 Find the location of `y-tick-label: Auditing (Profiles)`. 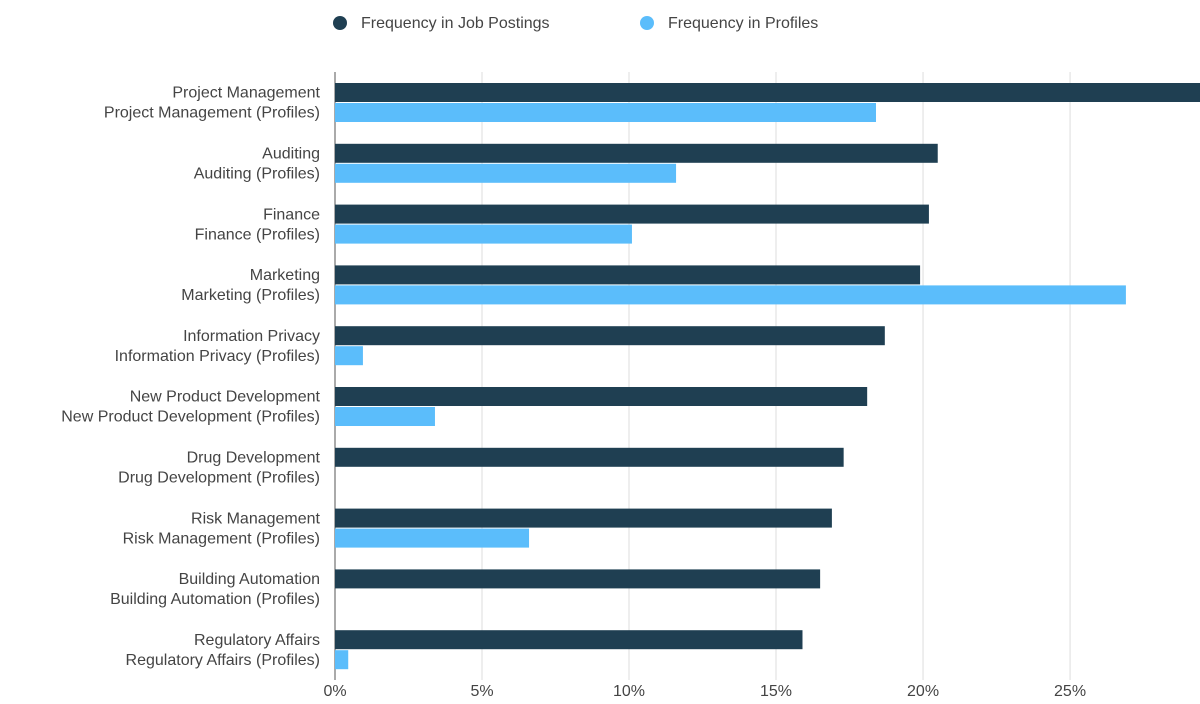

y-tick-label: Auditing (Profiles) is located at coordinates (257, 174).